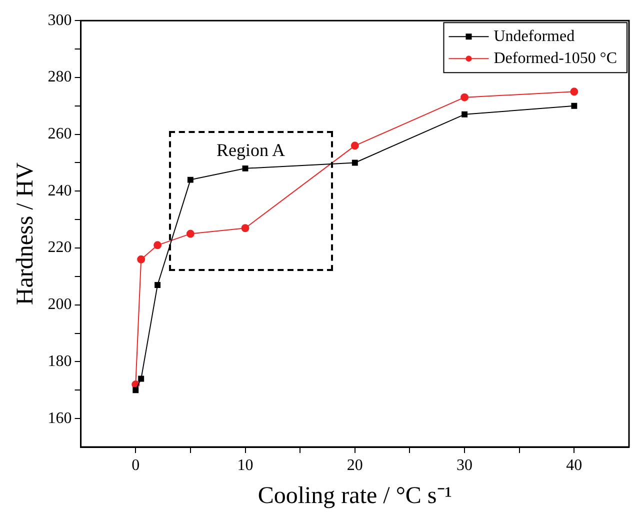  What do you see at coordinates (250, 150) in the screenshot?
I see `annotation: Region A` at bounding box center [250, 150].